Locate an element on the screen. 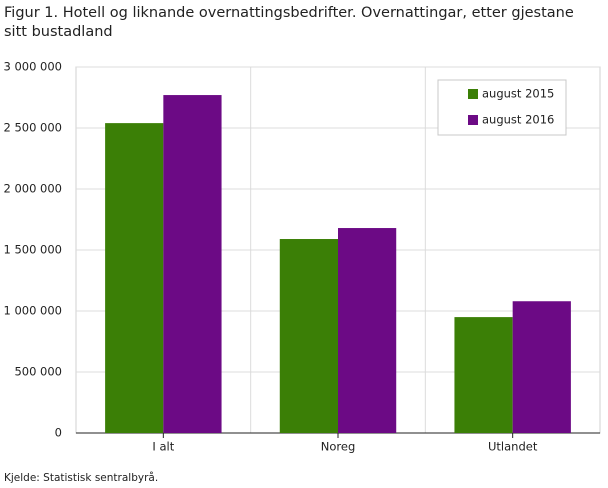 The height and width of the screenshot is (488, 608). y-tick-label: 0 is located at coordinates (58, 433).